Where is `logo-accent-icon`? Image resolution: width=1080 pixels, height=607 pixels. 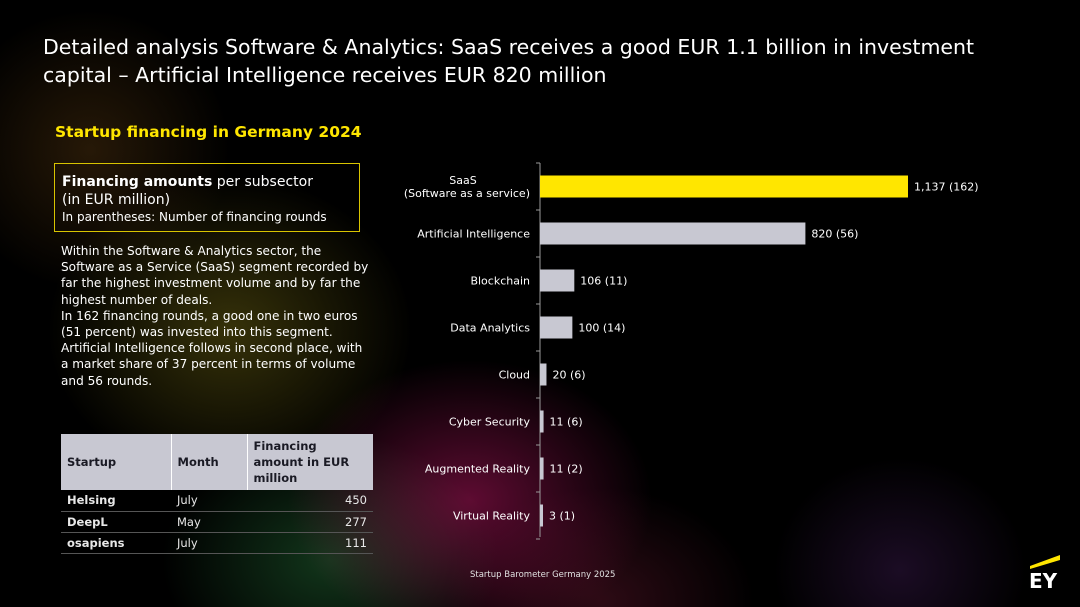 logo-accent-icon is located at coordinates (1045, 562).